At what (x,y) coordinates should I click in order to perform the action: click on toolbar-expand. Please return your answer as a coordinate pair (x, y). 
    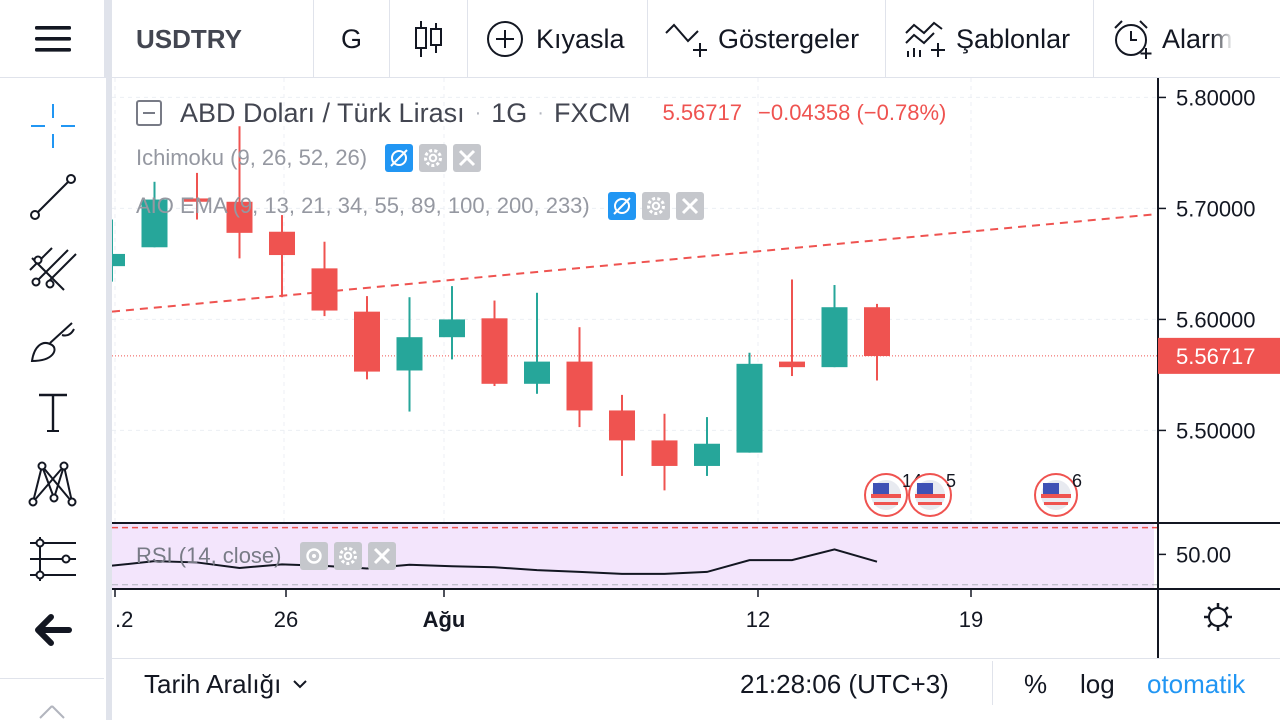
    Looking at the image, I should click on (52, 699).